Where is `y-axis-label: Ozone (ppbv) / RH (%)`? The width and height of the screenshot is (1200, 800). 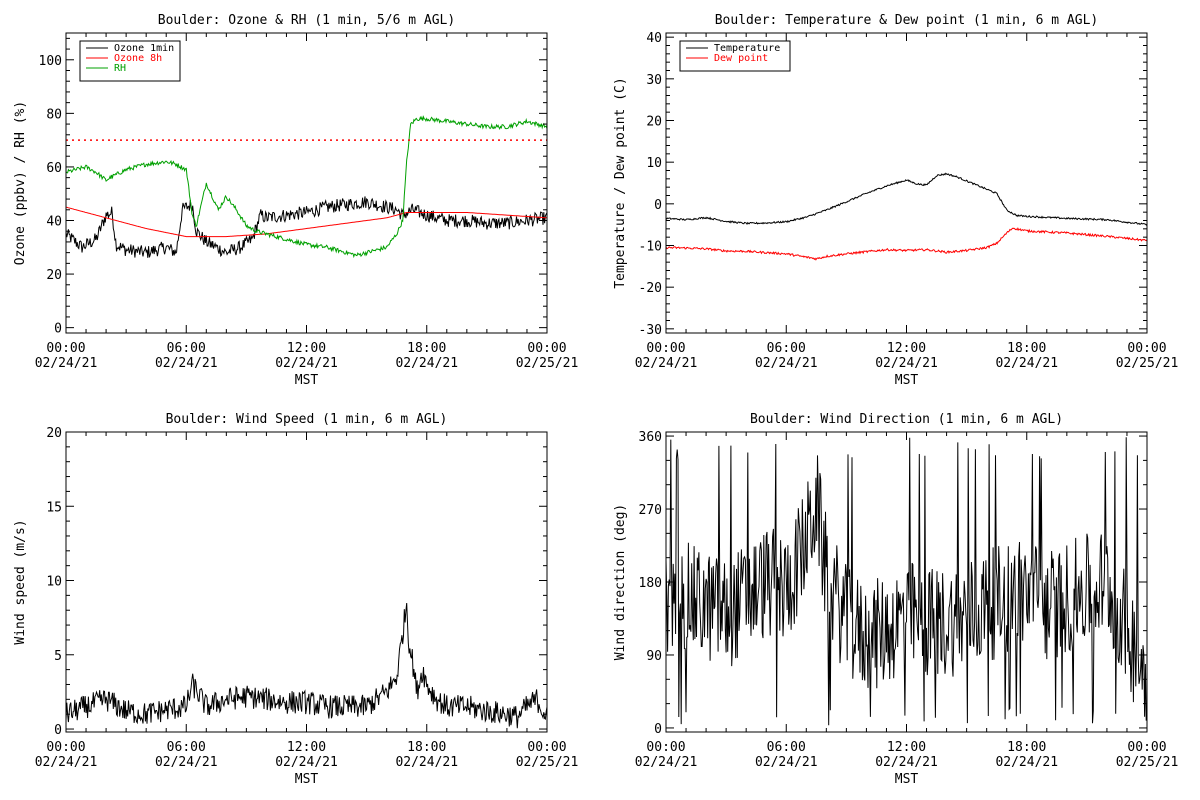
y-axis-label: Ozone (ppbv) / RH (%) is located at coordinates (20, 183).